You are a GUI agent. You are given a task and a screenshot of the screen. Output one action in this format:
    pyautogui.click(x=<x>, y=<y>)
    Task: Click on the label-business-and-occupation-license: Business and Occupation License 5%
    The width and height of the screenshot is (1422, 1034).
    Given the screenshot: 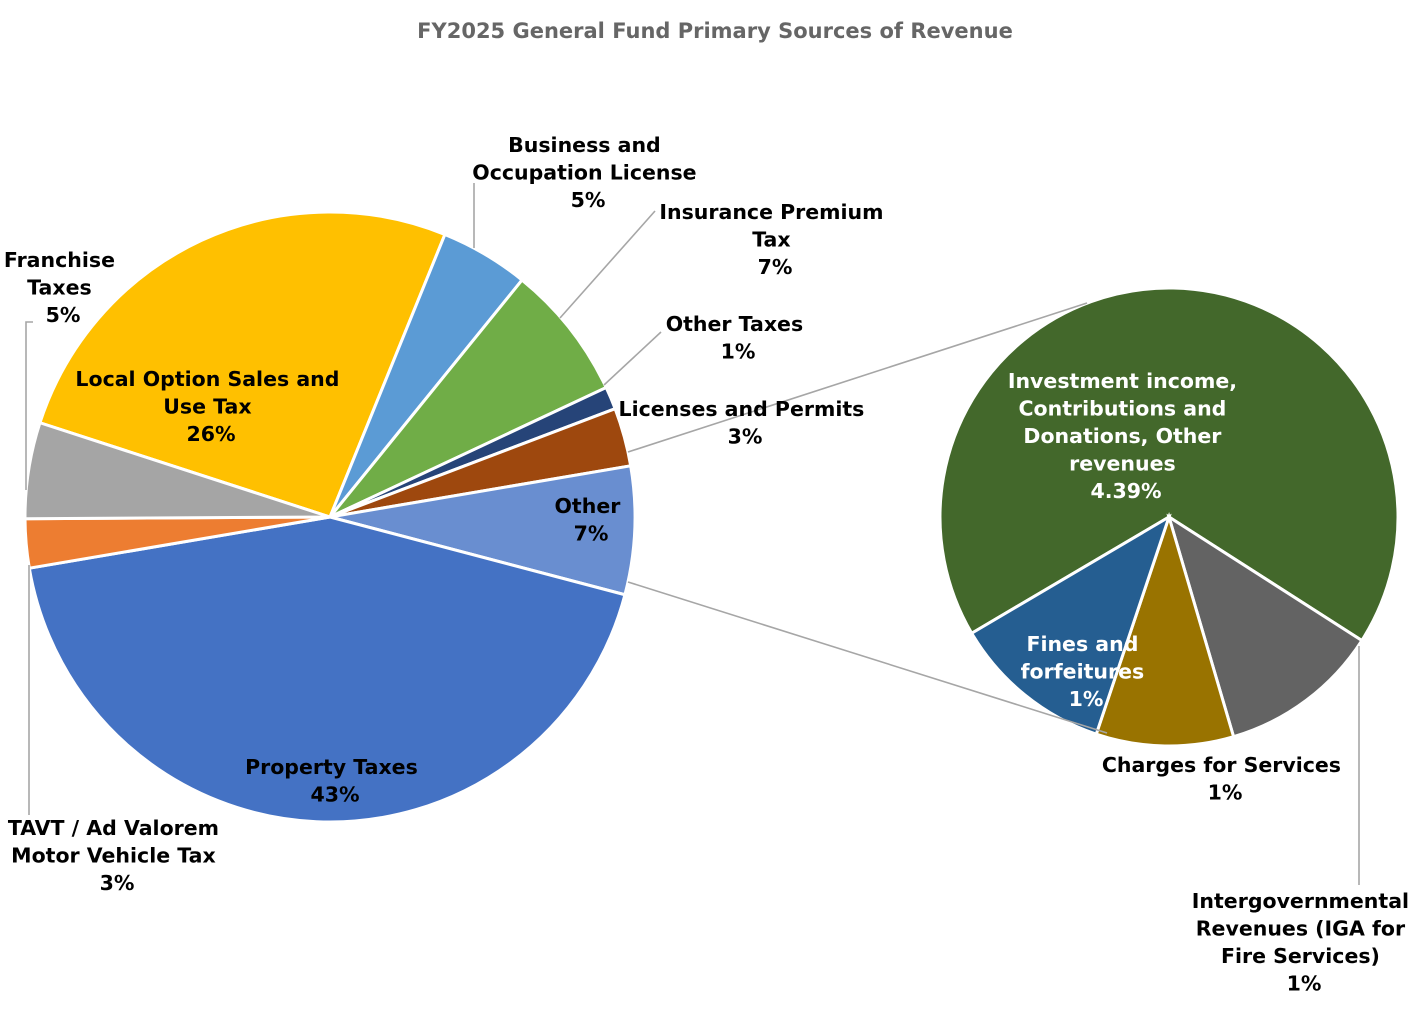 What is the action you would take?
    pyautogui.click(x=587, y=172)
    